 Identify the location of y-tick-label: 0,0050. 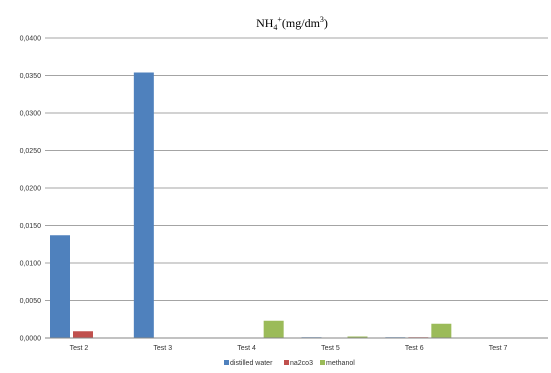
(31, 301).